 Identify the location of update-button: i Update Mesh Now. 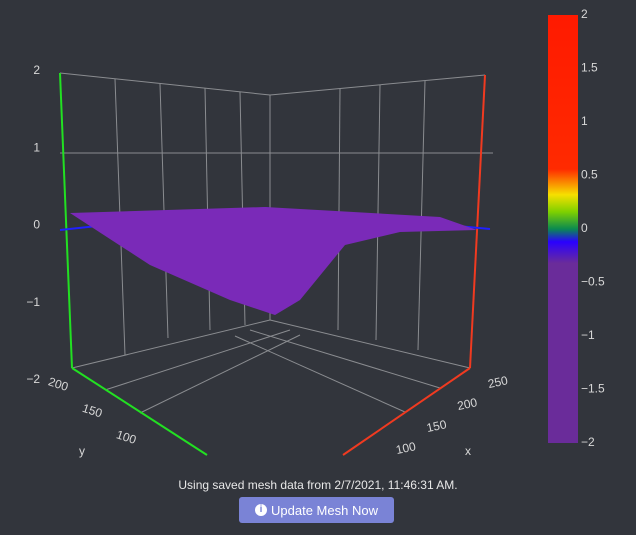
(316, 510).